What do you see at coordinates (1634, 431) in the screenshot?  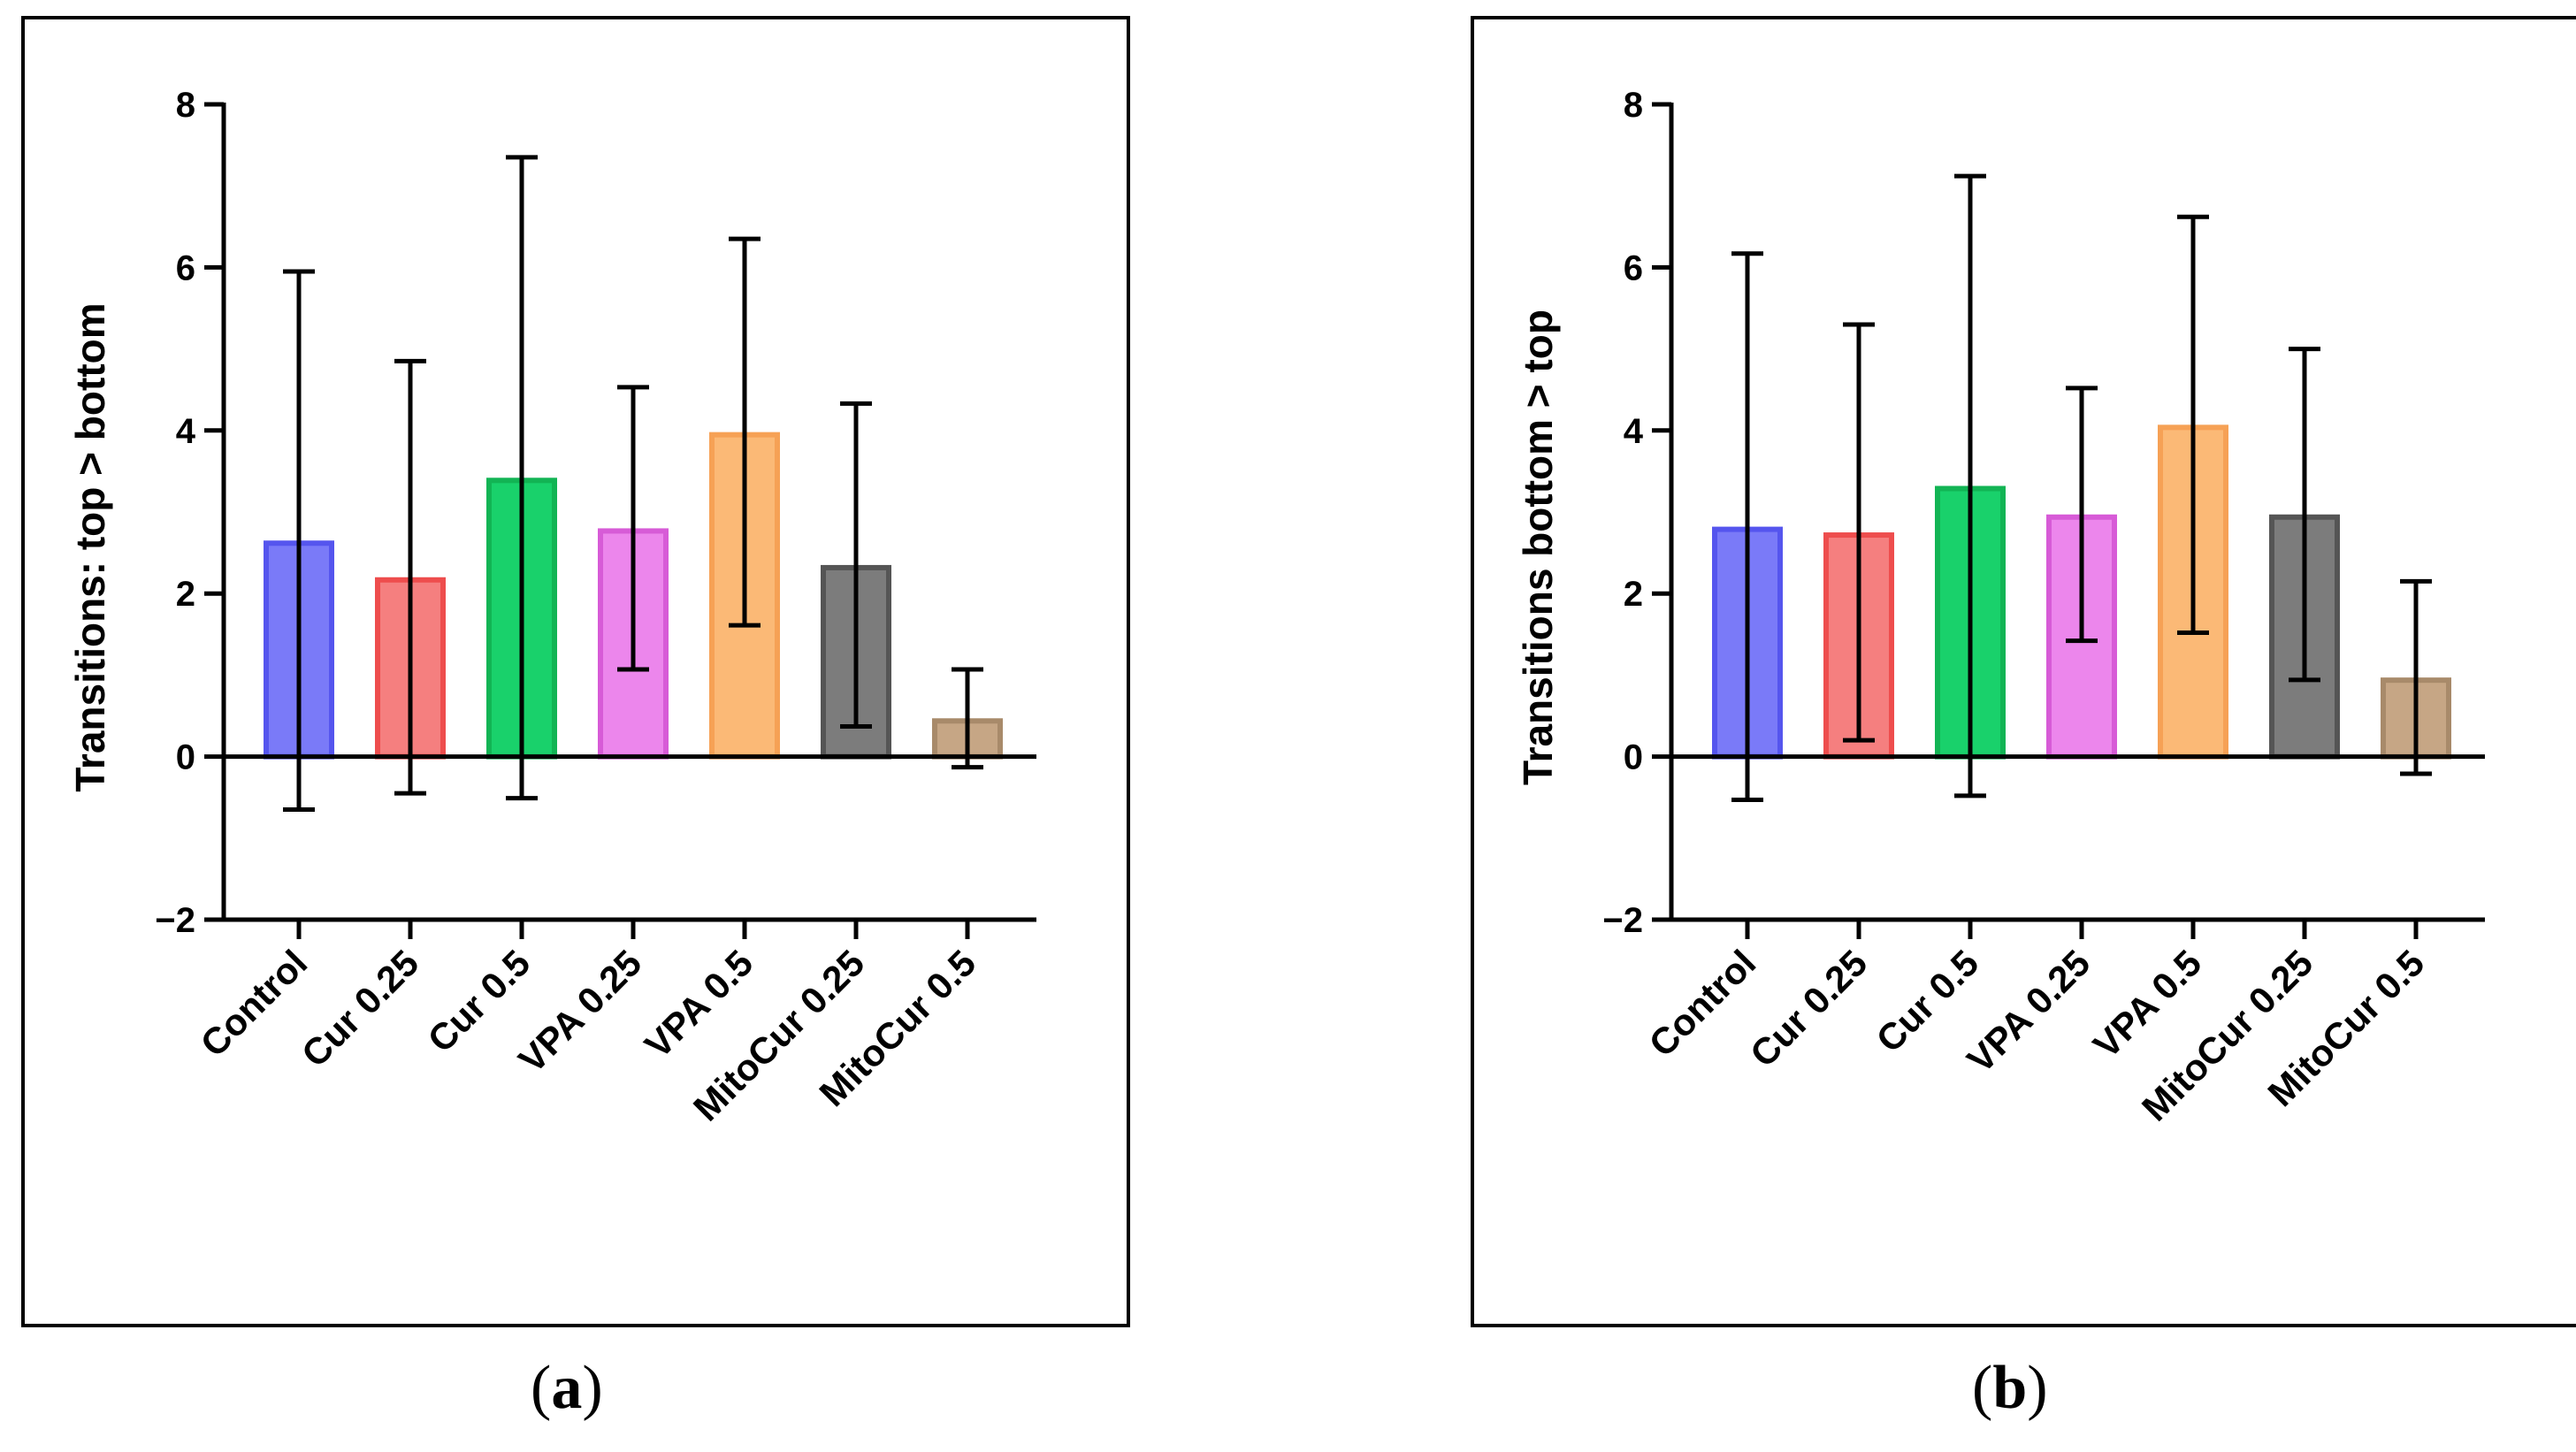 I see `y-tick-label-b-3: 4` at bounding box center [1634, 431].